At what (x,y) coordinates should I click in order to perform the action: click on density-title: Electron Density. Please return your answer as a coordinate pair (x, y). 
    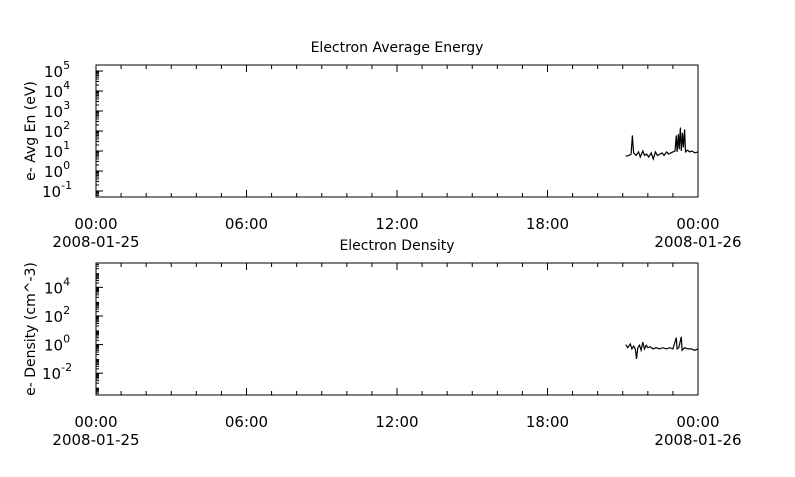
    Looking at the image, I should click on (396, 246).